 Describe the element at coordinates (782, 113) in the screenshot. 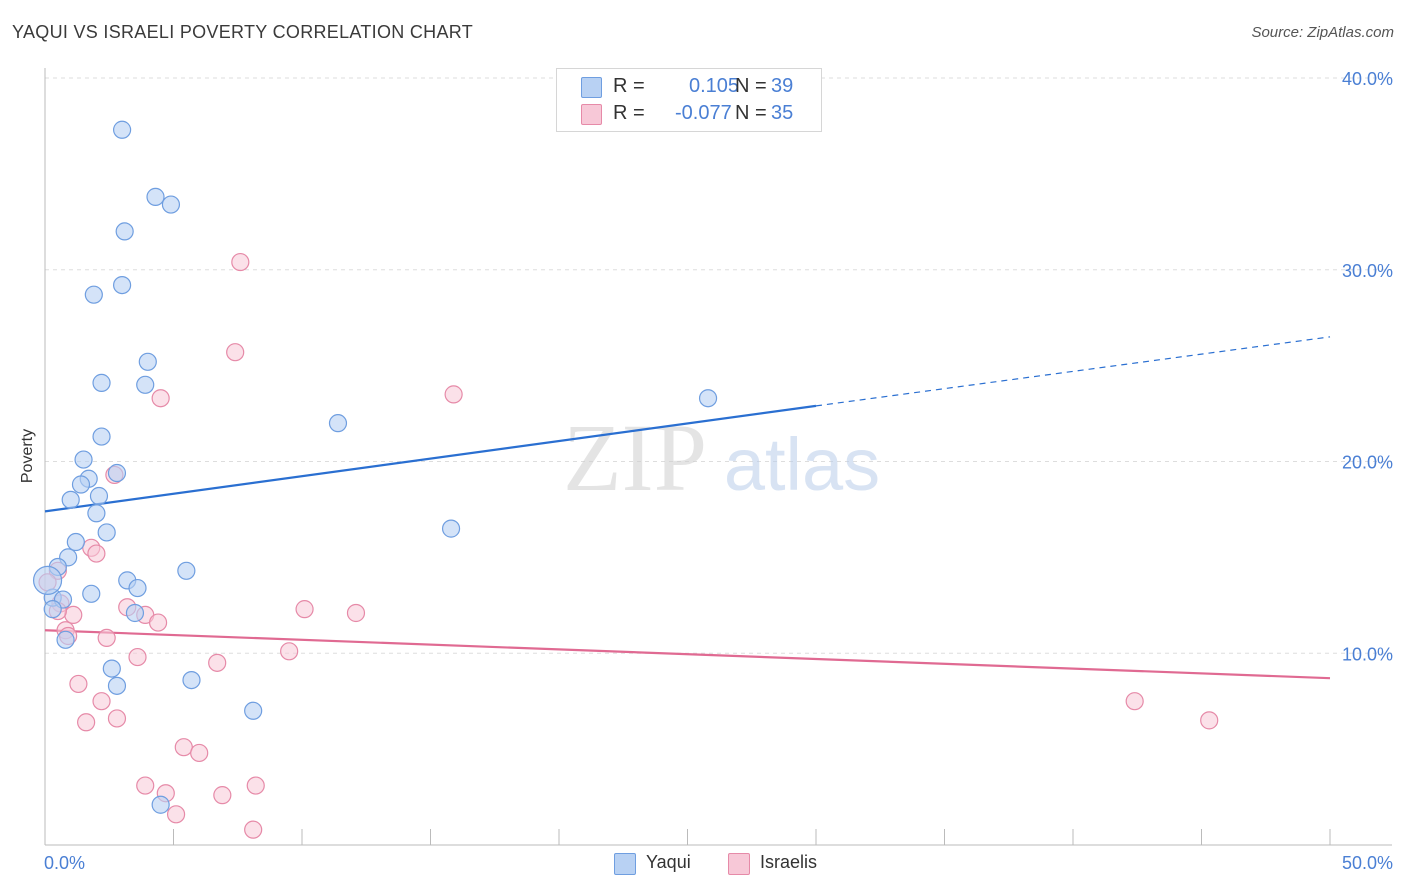

I see `legend-n-value: 35` at that location.